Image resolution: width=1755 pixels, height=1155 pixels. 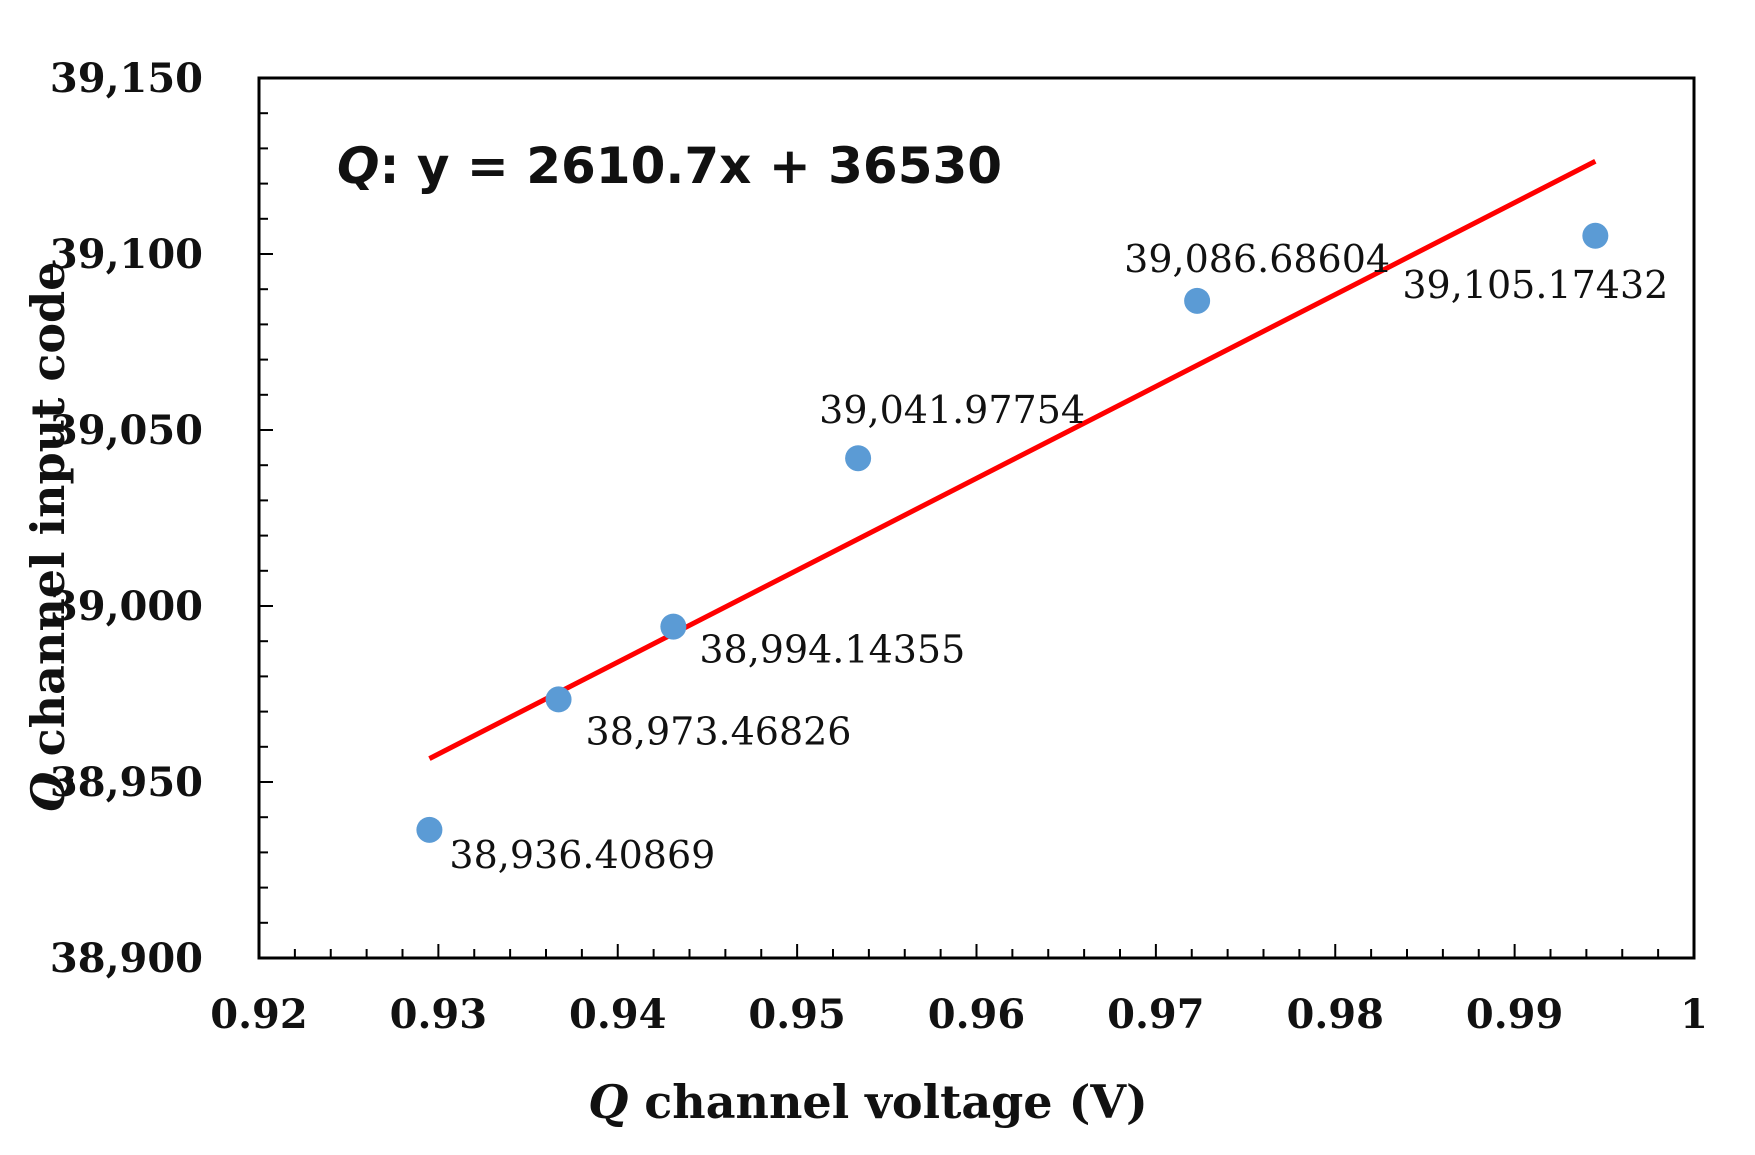 What do you see at coordinates (1257, 259) in the screenshot?
I see `data-point-label: 39,086.68604` at bounding box center [1257, 259].